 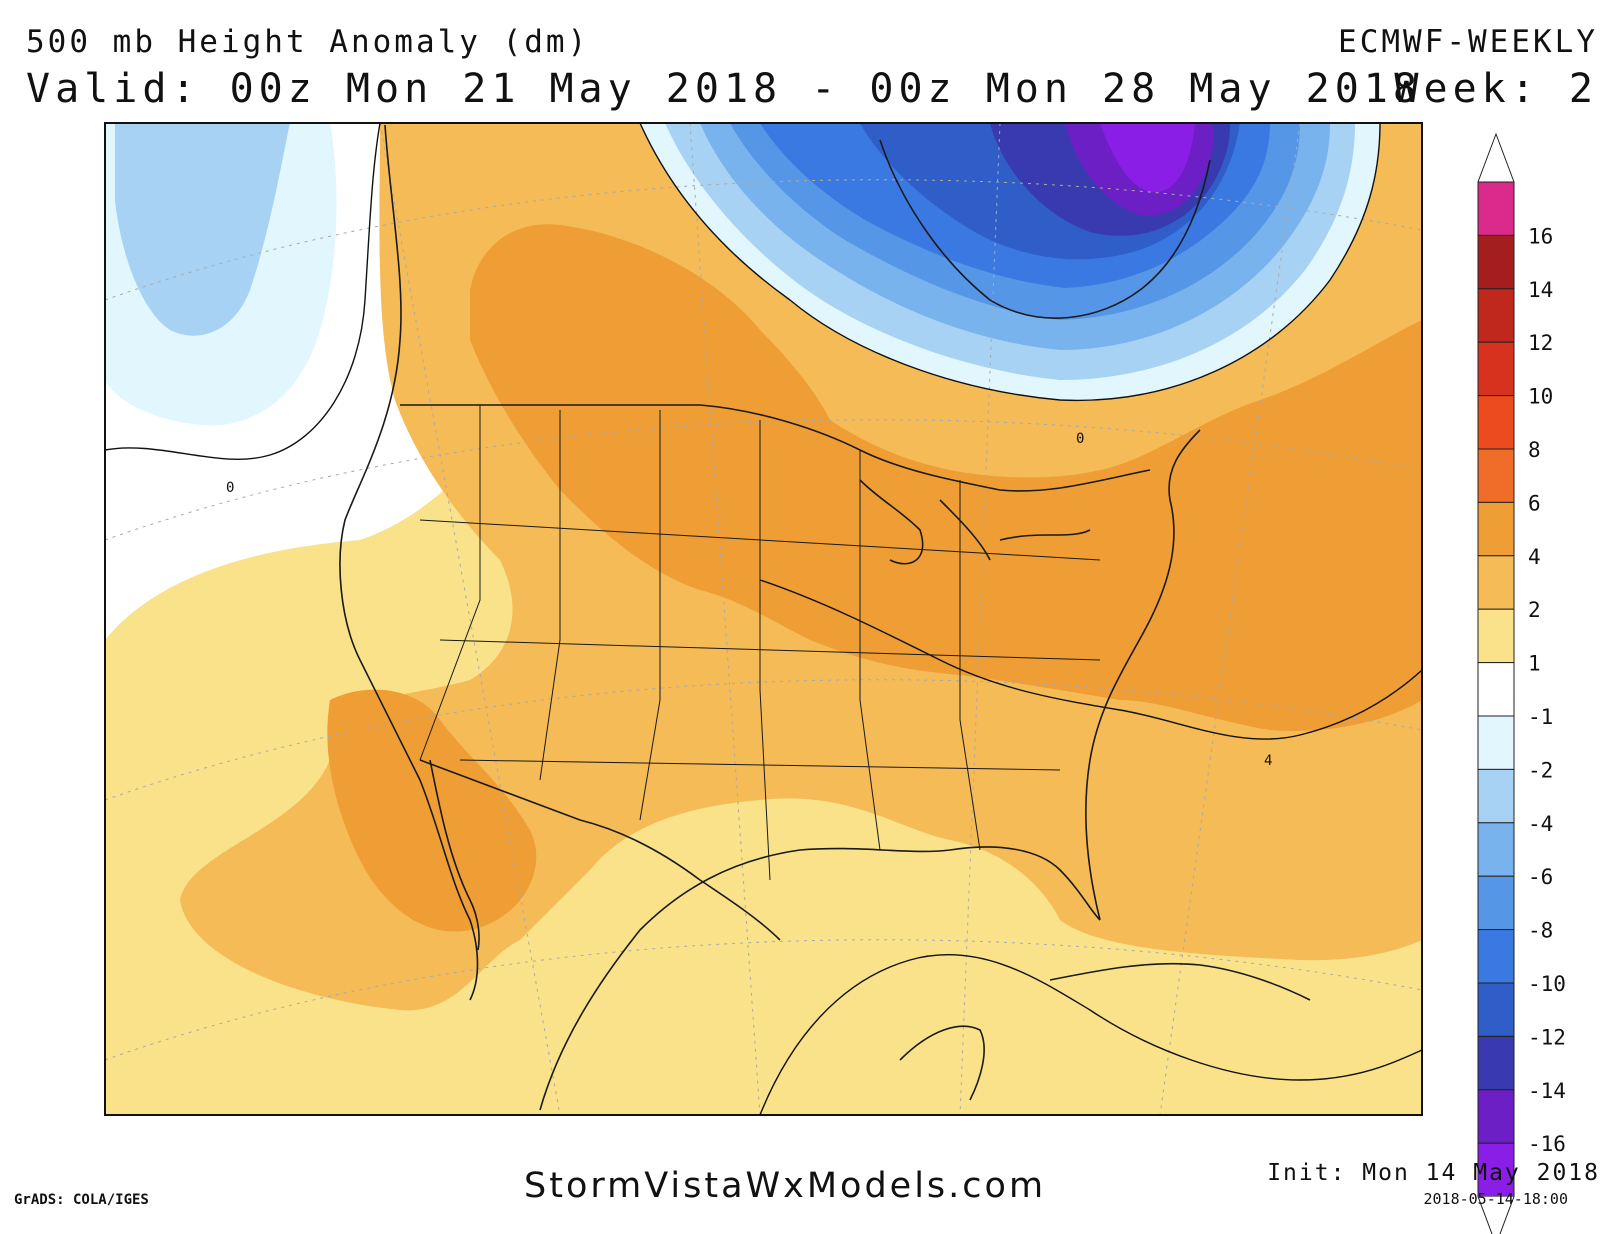 I want to click on four-contour-east, so click(x=1090, y=659).